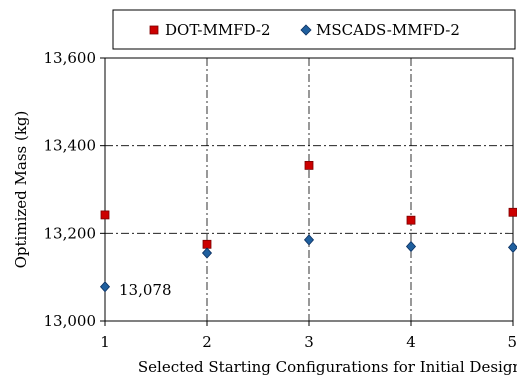  Describe the element at coordinates (70, 146) in the screenshot. I see `y-tick-label: 13,400` at that location.